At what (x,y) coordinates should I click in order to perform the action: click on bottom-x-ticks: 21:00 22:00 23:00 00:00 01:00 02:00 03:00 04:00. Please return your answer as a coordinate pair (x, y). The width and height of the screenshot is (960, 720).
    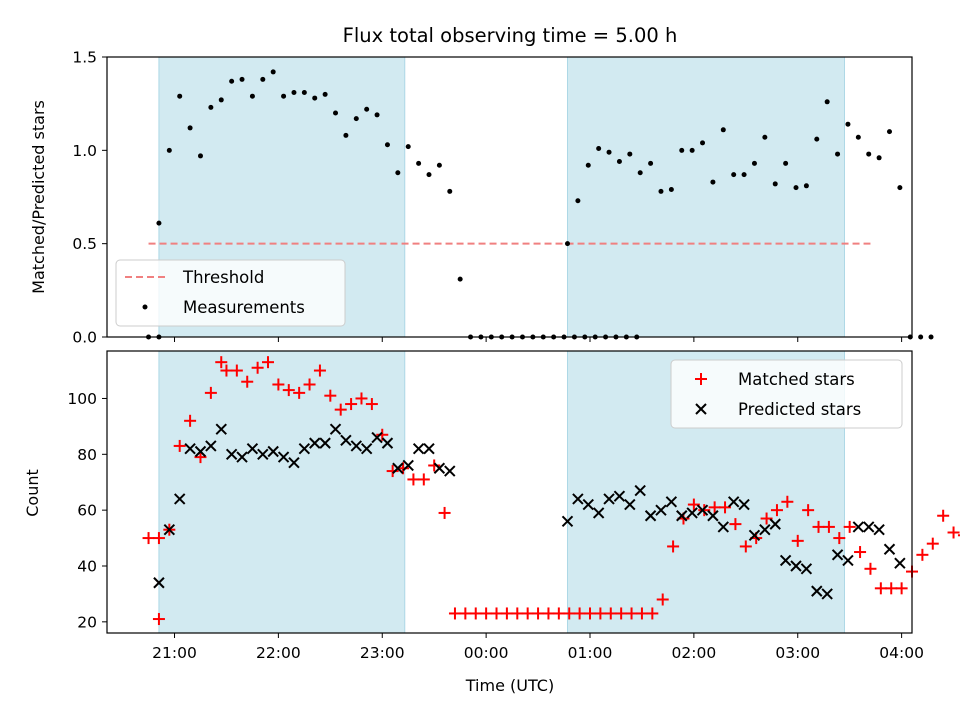
    Looking at the image, I should click on (538, 647).